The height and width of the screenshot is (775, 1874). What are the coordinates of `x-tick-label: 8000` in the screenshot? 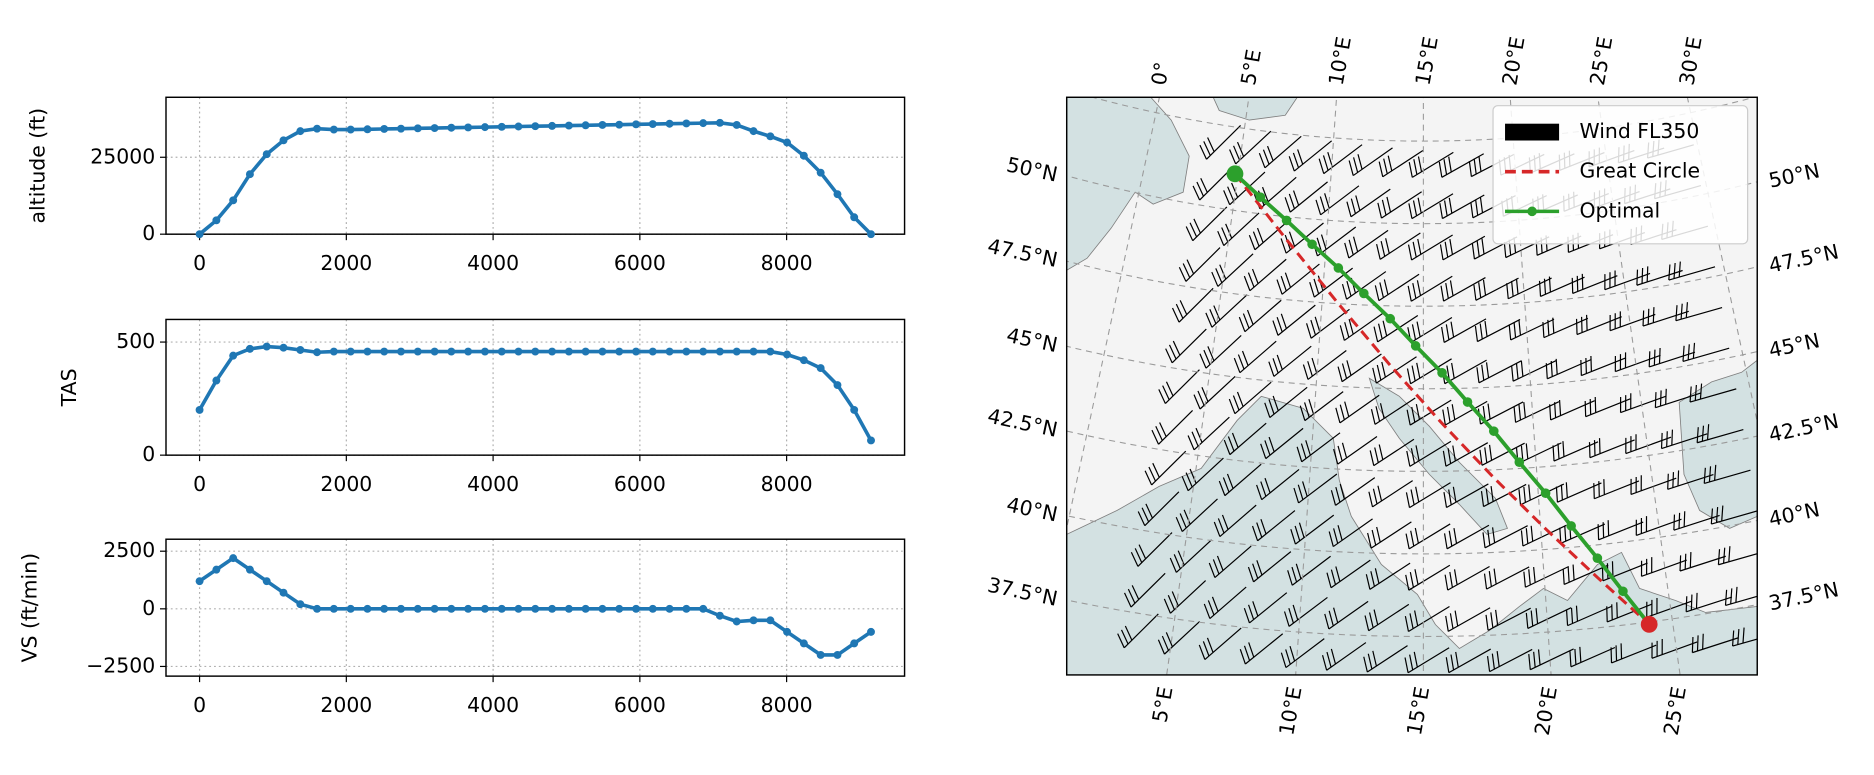 It's located at (787, 484).